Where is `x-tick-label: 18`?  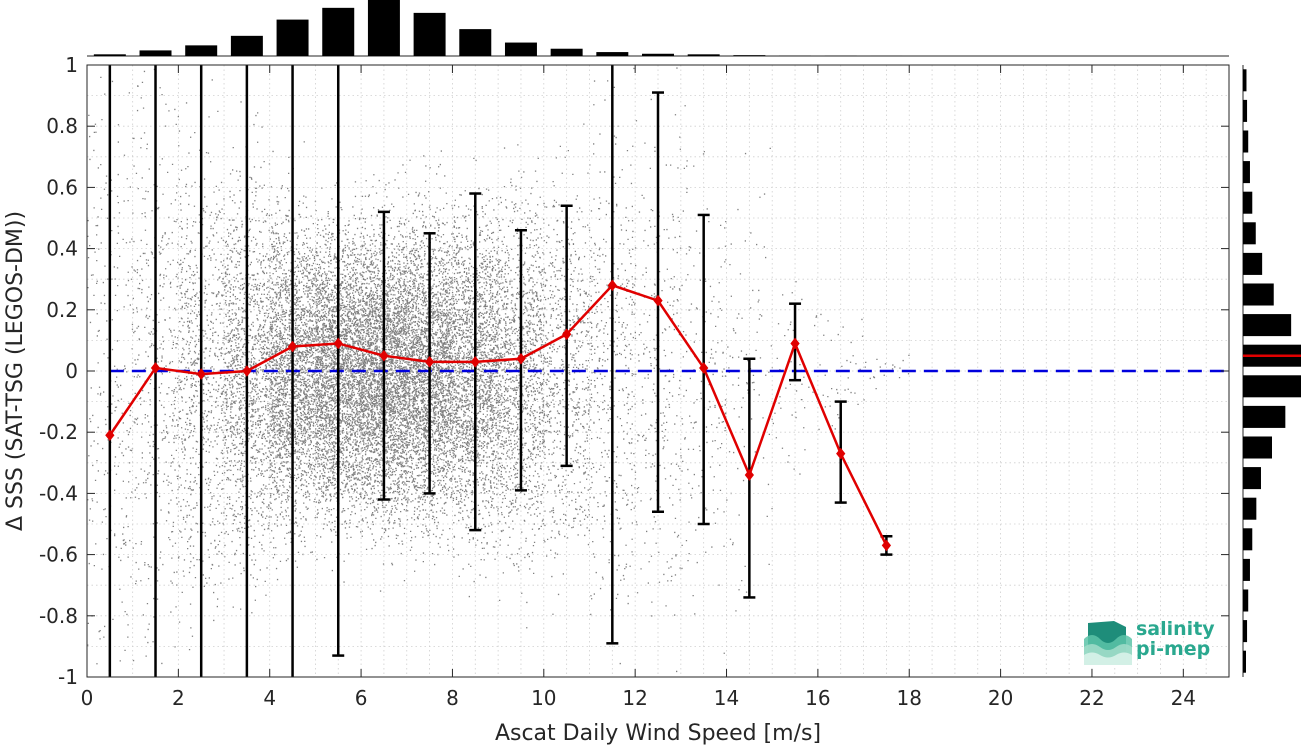
x-tick-label: 18 is located at coordinates (909, 698).